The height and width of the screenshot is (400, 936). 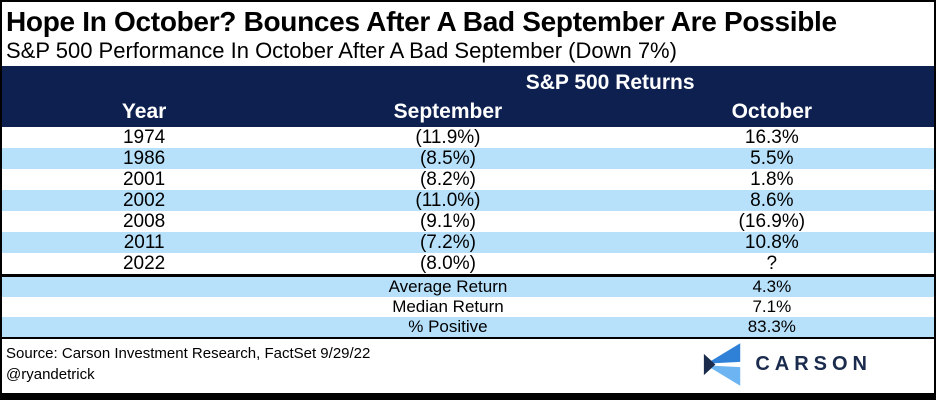 I want to click on column-header-october: October, so click(x=771, y=112).